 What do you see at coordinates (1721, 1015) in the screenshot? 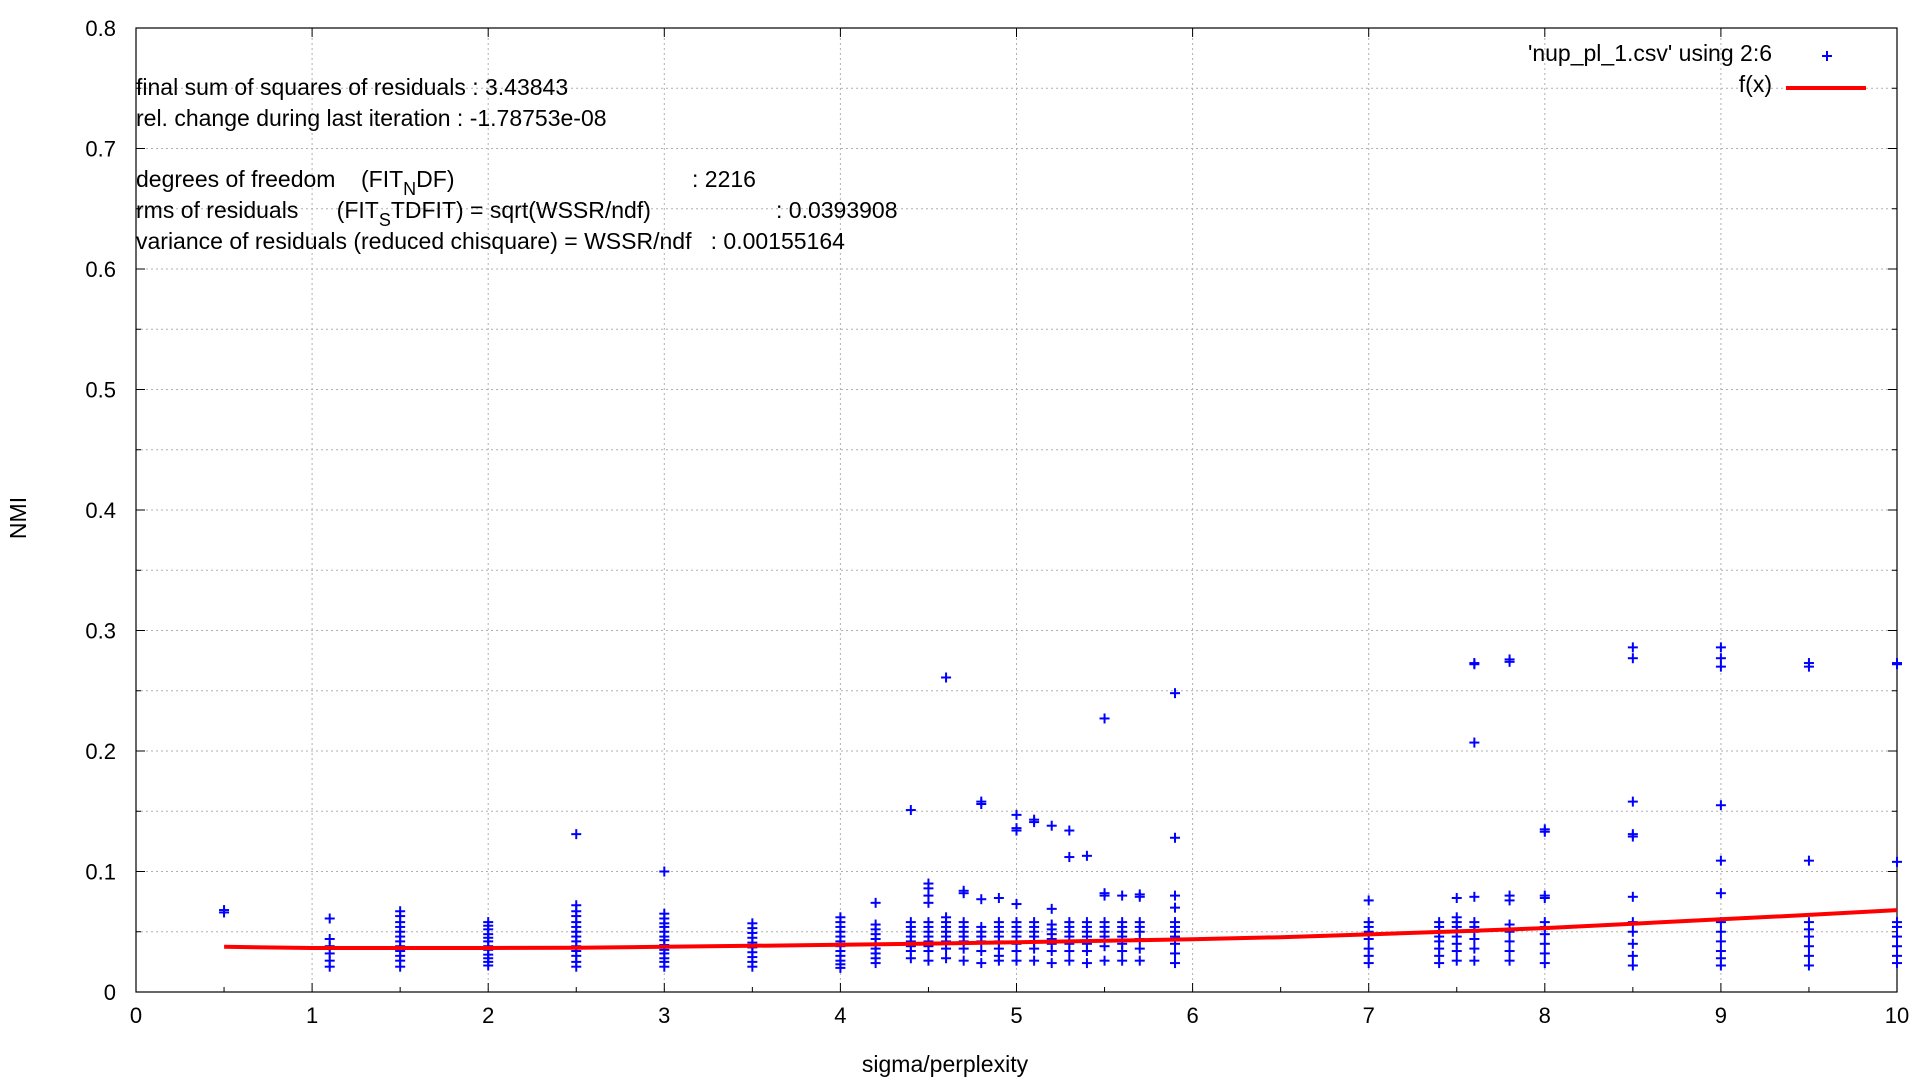
I see `x-tick-label: 9` at bounding box center [1721, 1015].